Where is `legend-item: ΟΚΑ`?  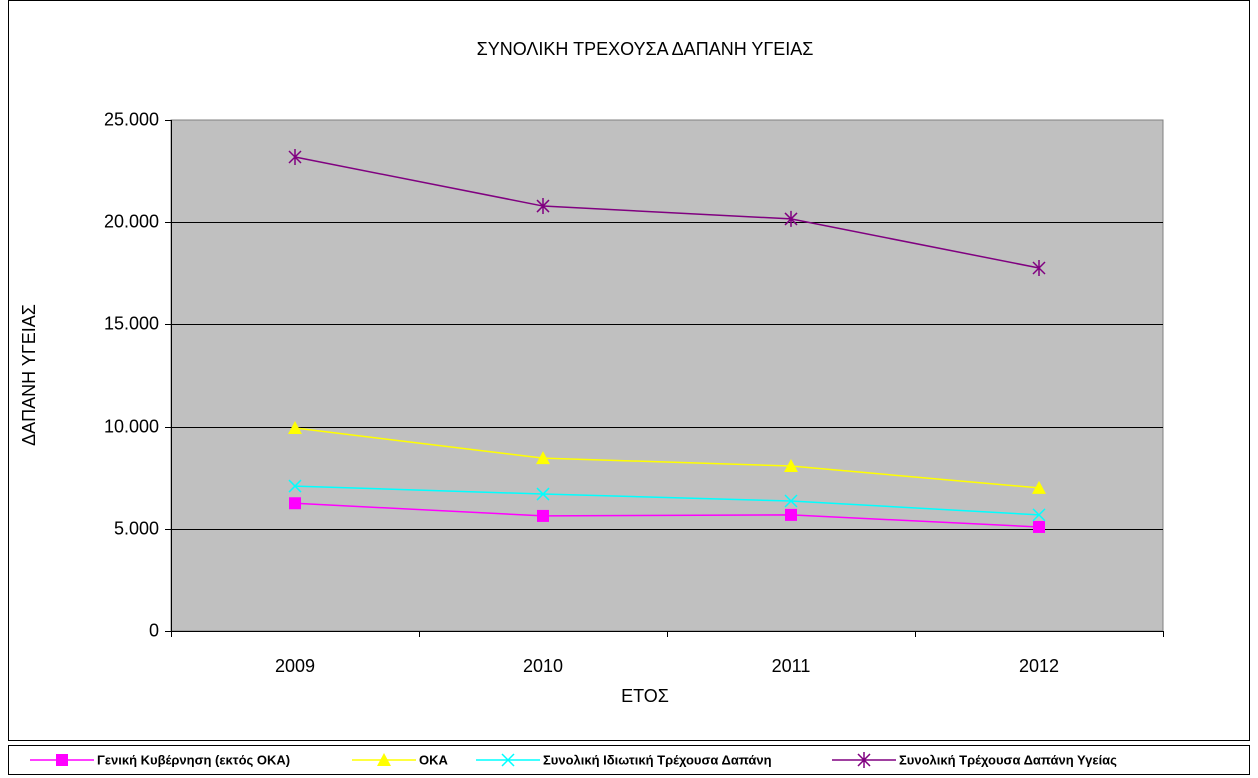
legend-item: ΟΚΑ is located at coordinates (400, 759).